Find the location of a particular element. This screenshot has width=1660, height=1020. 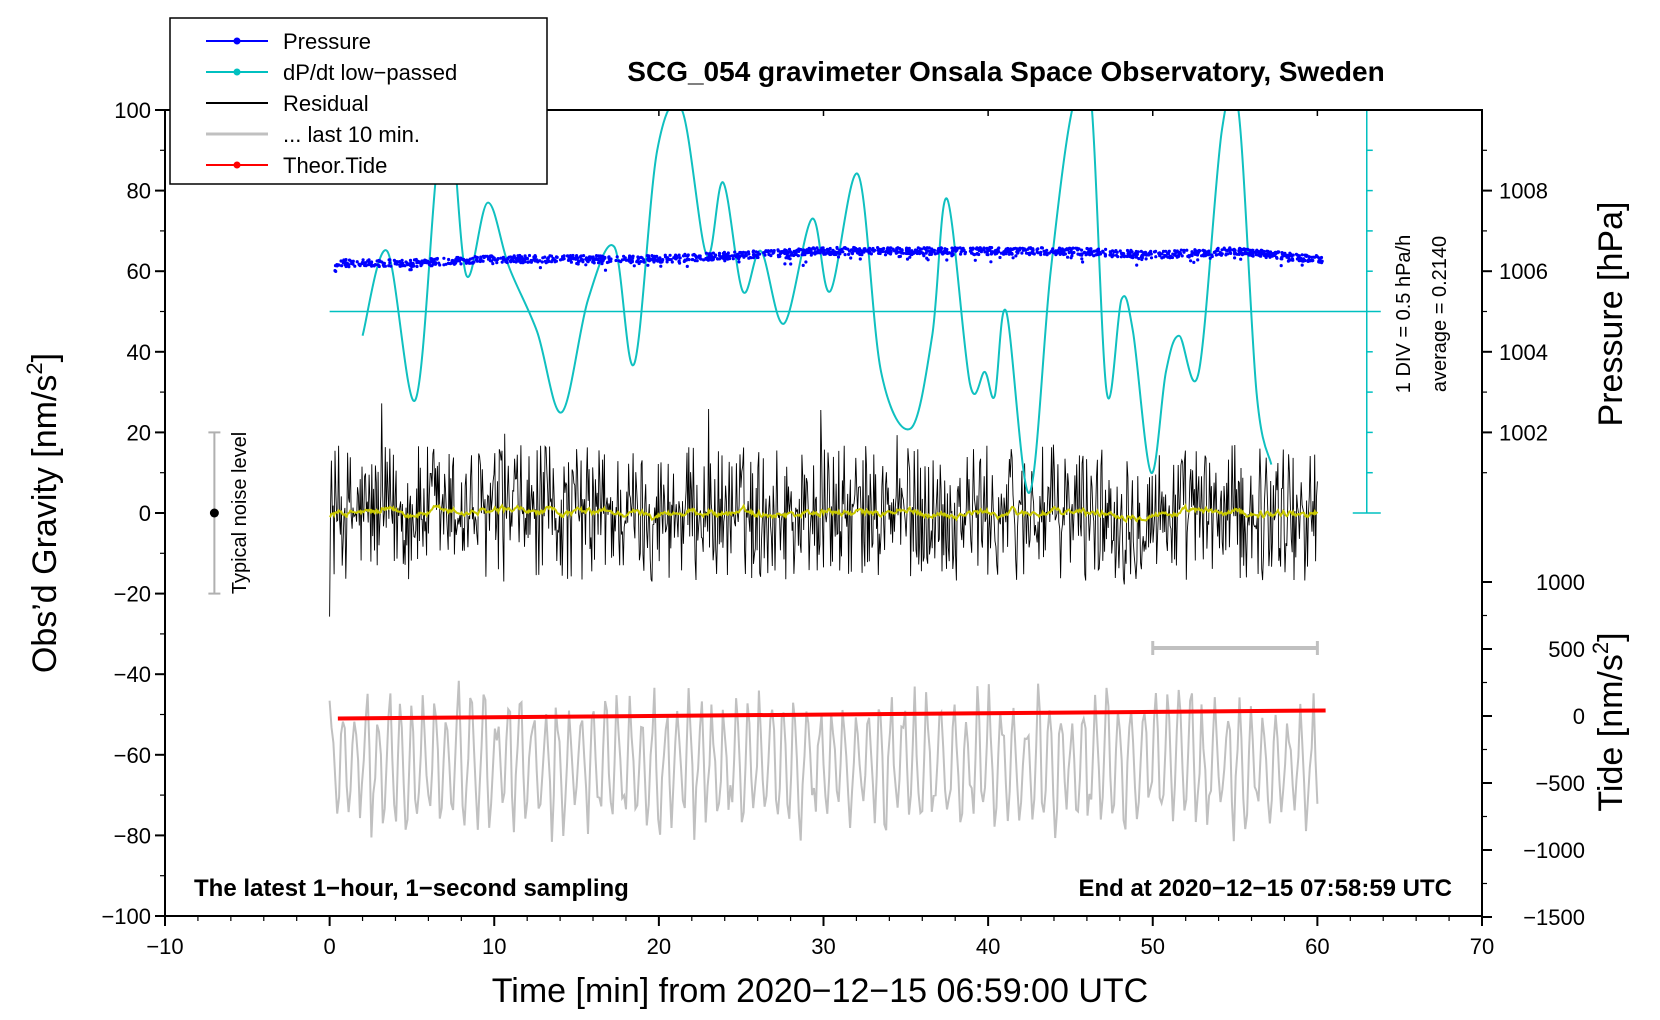

pressure-rate-scale: 1 DIV = 0.5 hPa/h average = 0.2140 is located at coordinates (1422, 314).